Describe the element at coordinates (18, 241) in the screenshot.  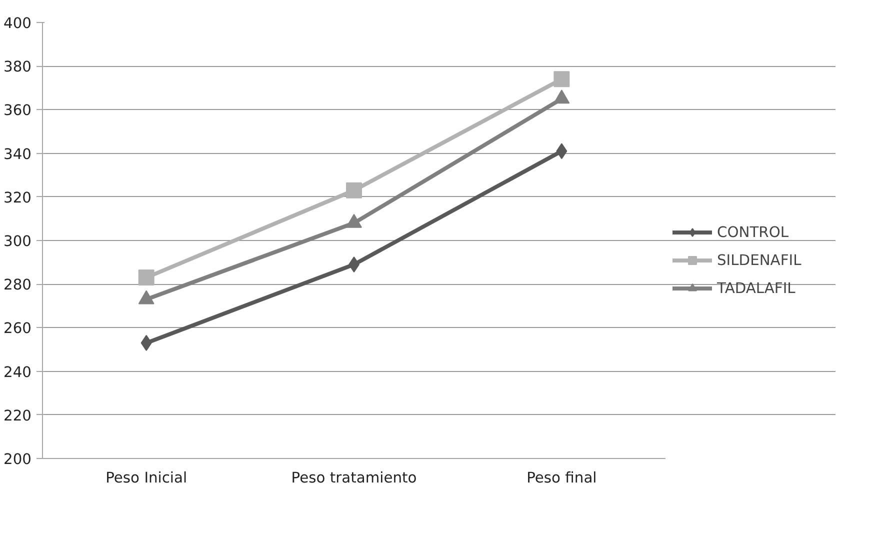
I see `y-tick-label: 300` at that location.